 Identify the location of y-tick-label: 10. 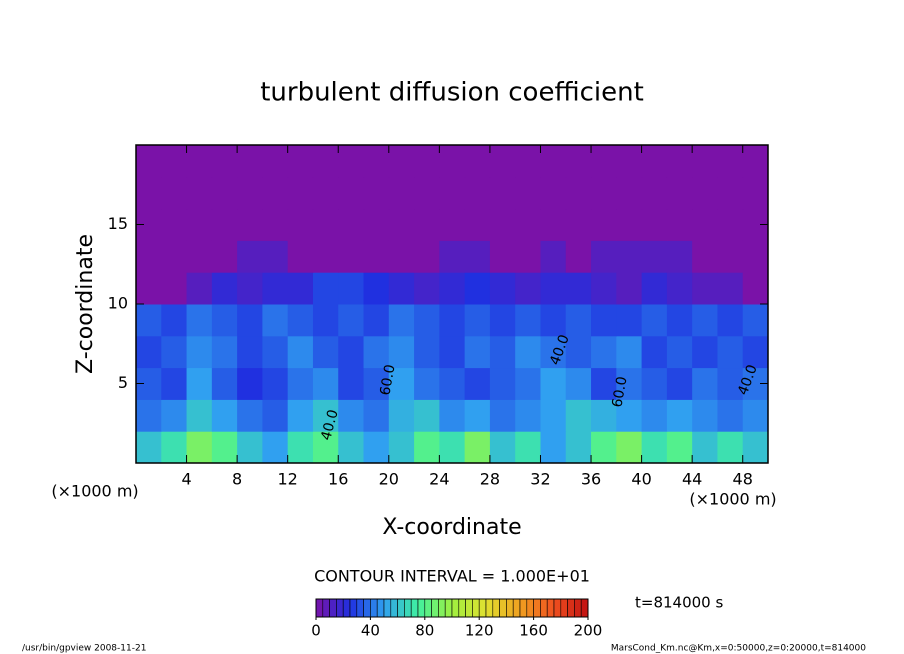
(118, 303).